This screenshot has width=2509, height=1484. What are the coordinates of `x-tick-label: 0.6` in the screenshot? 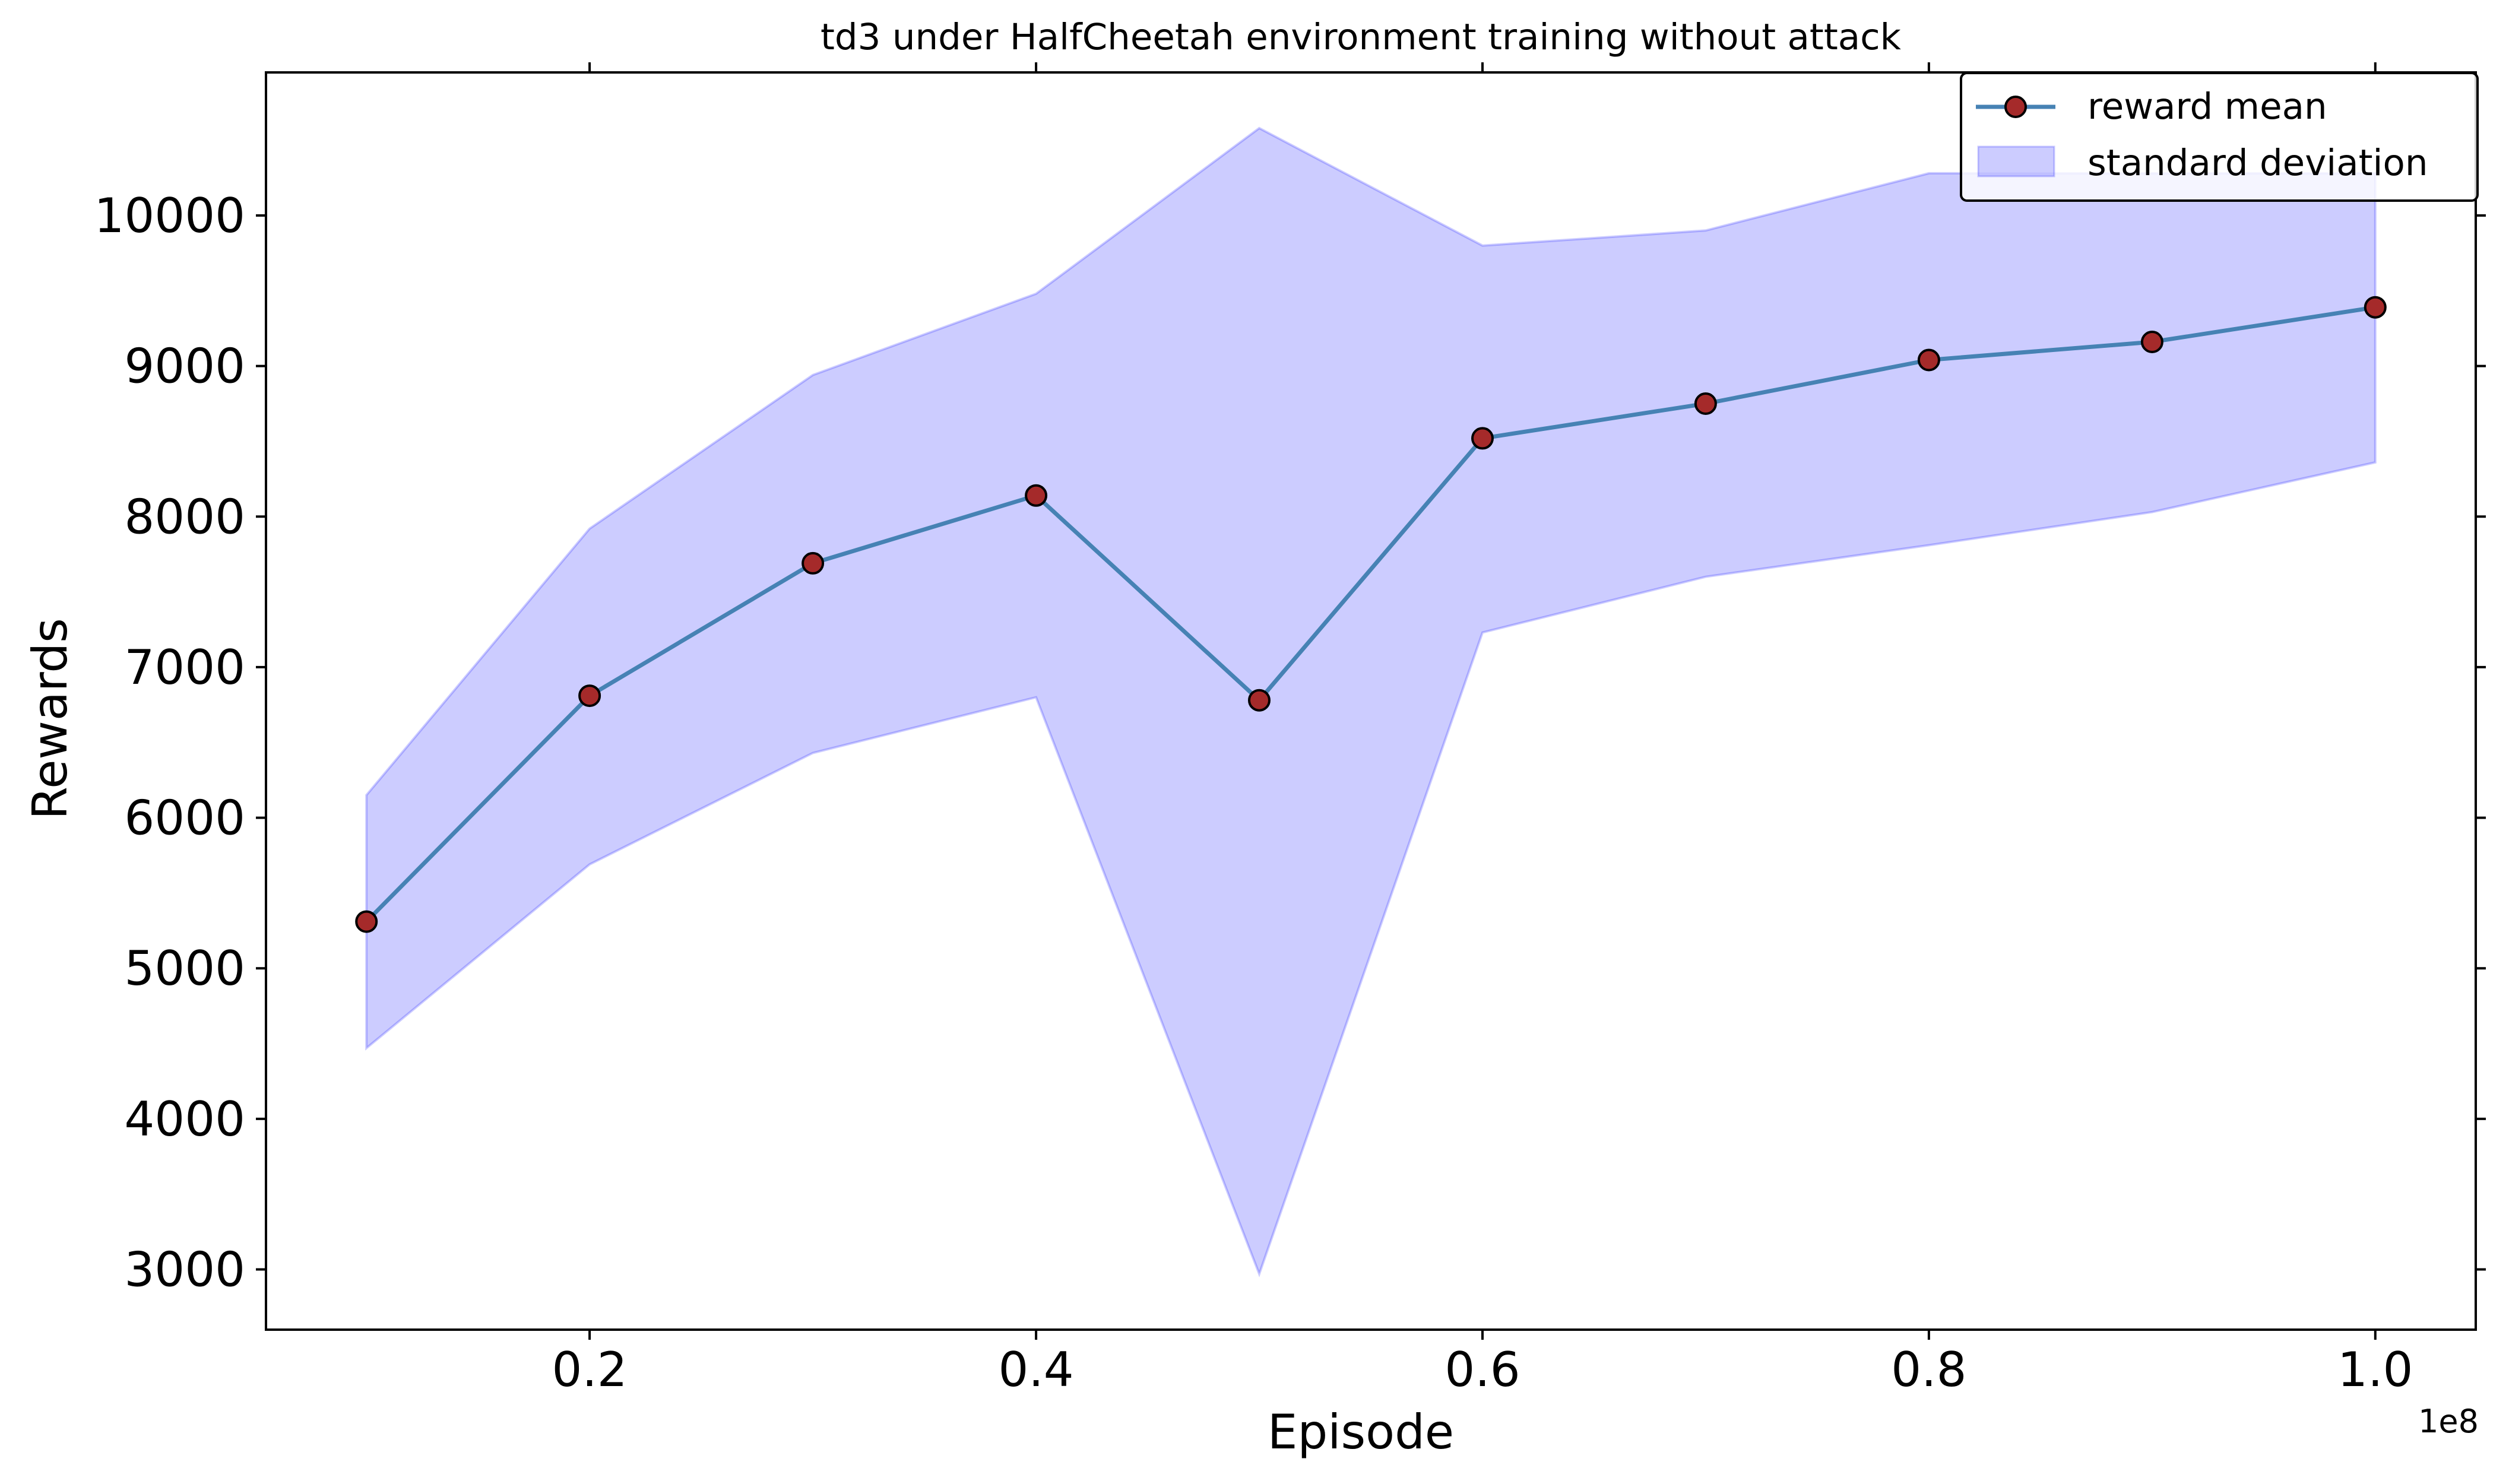 It's located at (1482, 1369).